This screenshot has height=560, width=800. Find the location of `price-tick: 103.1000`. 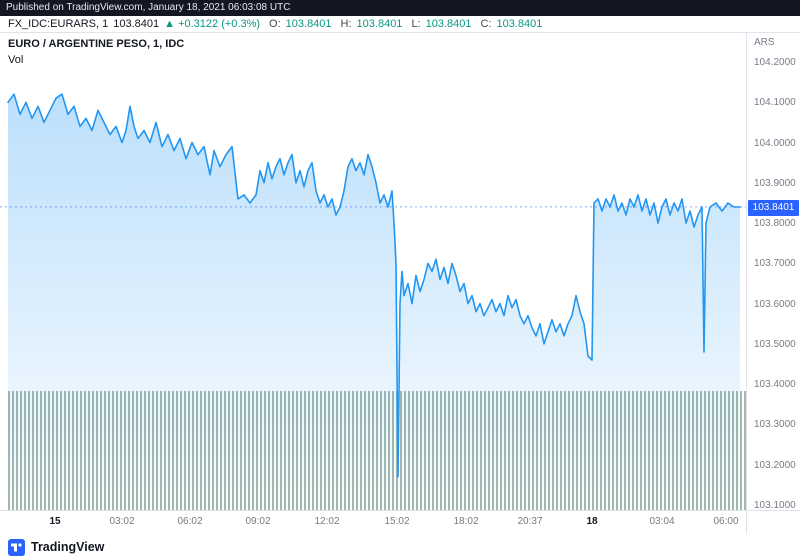

price-tick: 103.1000 is located at coordinates (775, 505).